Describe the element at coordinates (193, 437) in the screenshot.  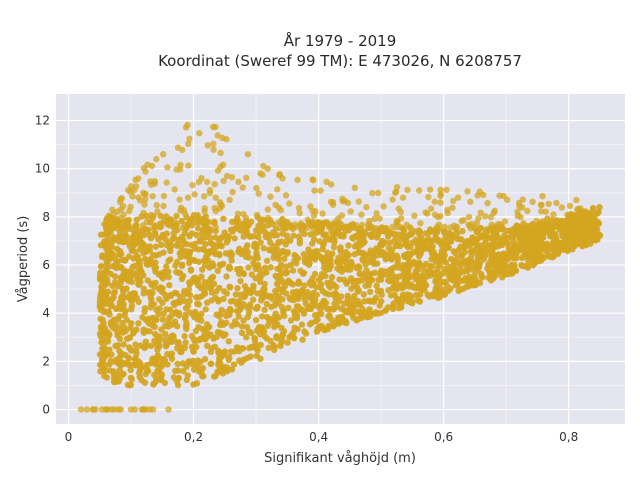
I see `x-tick-label: 0,2` at that location.